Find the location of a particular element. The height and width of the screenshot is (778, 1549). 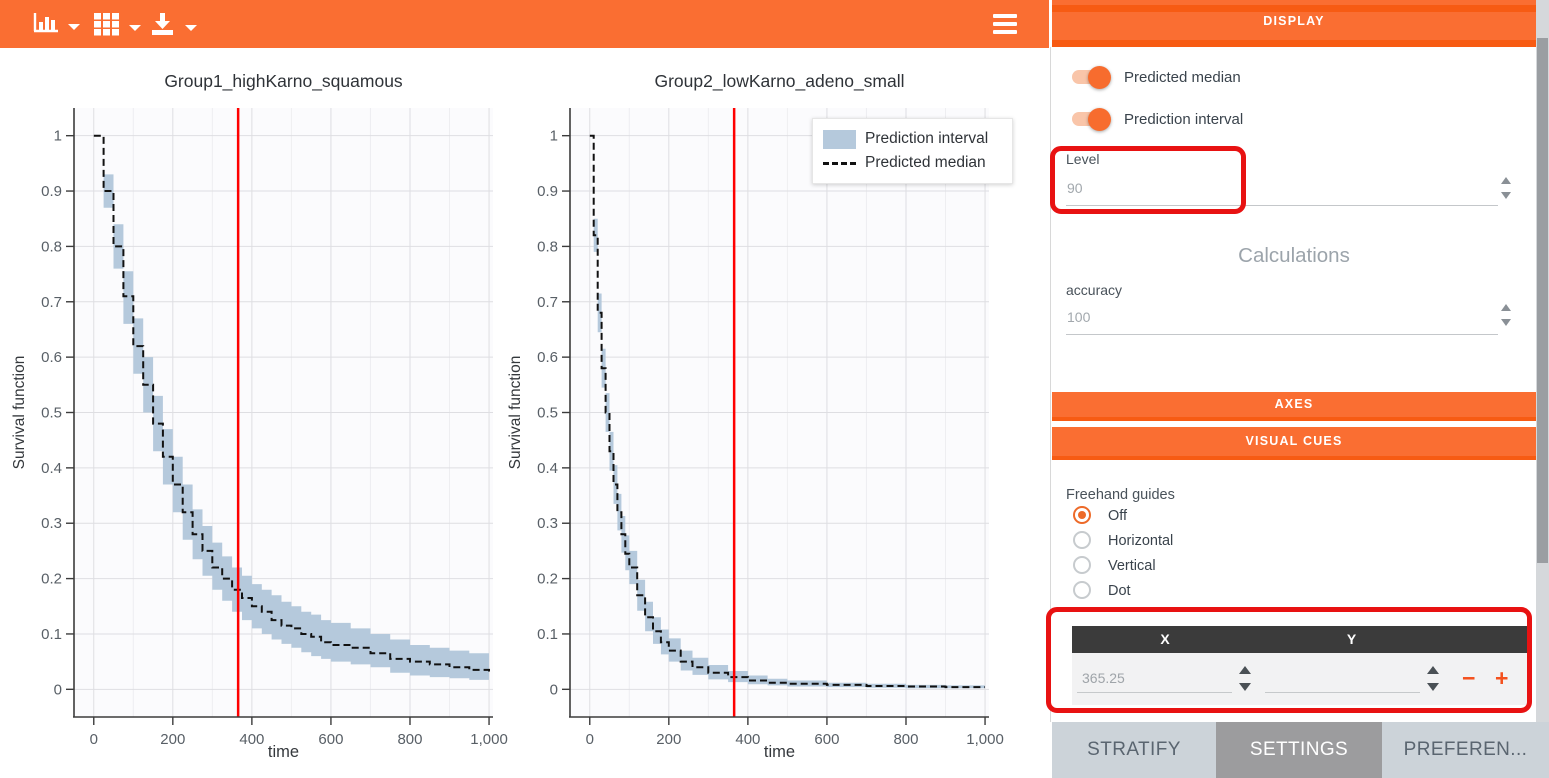

column-header-y: Y is located at coordinates (1351, 639).